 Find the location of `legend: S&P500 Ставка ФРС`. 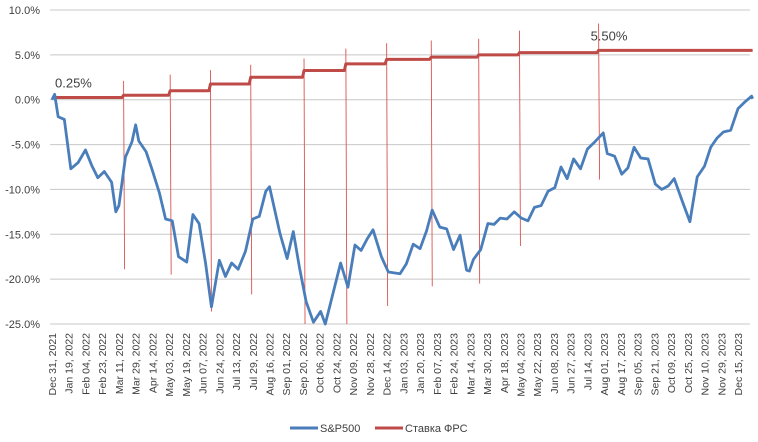

legend: S&P500 Ставка ФРС is located at coordinates (379, 429).